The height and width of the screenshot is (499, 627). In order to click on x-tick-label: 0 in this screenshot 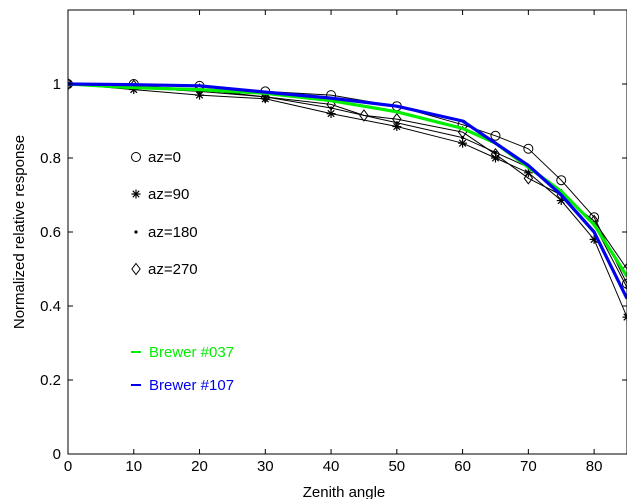, I will do `click(68, 466)`.